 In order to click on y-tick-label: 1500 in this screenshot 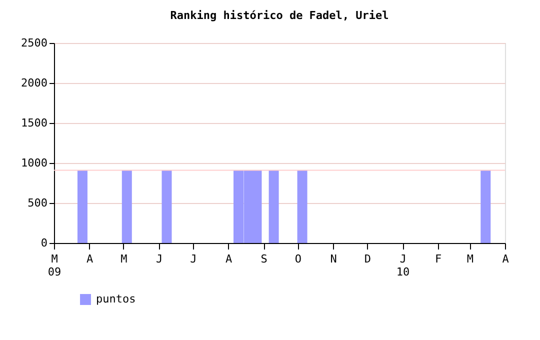, I will do `click(34, 123)`.